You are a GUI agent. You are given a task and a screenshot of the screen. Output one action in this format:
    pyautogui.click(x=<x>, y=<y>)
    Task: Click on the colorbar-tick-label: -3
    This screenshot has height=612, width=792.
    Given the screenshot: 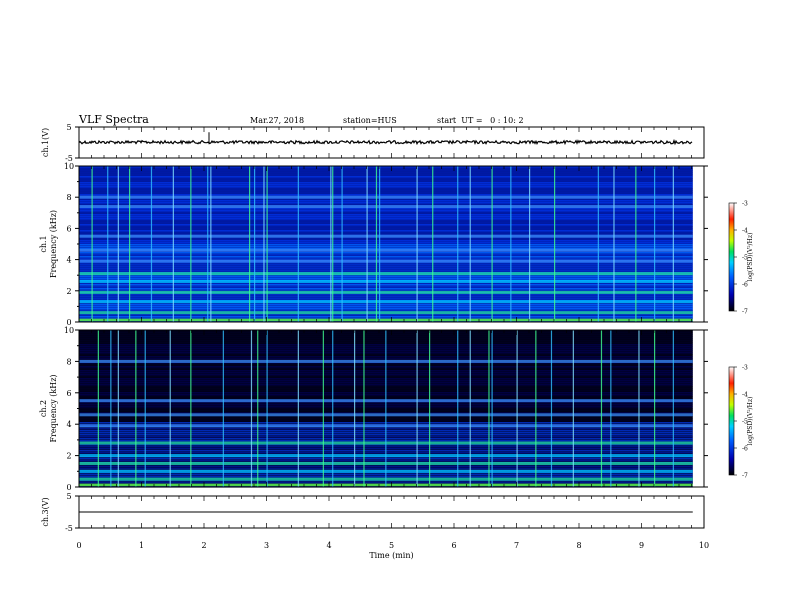 What is the action you would take?
    pyautogui.click(x=745, y=204)
    